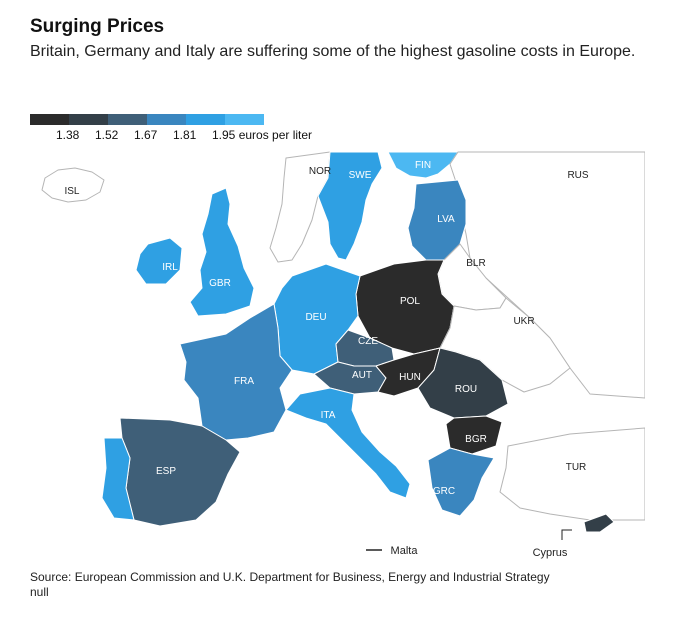 This screenshot has width=700, height=624. I want to click on label-CZE: CZE, so click(368, 341).